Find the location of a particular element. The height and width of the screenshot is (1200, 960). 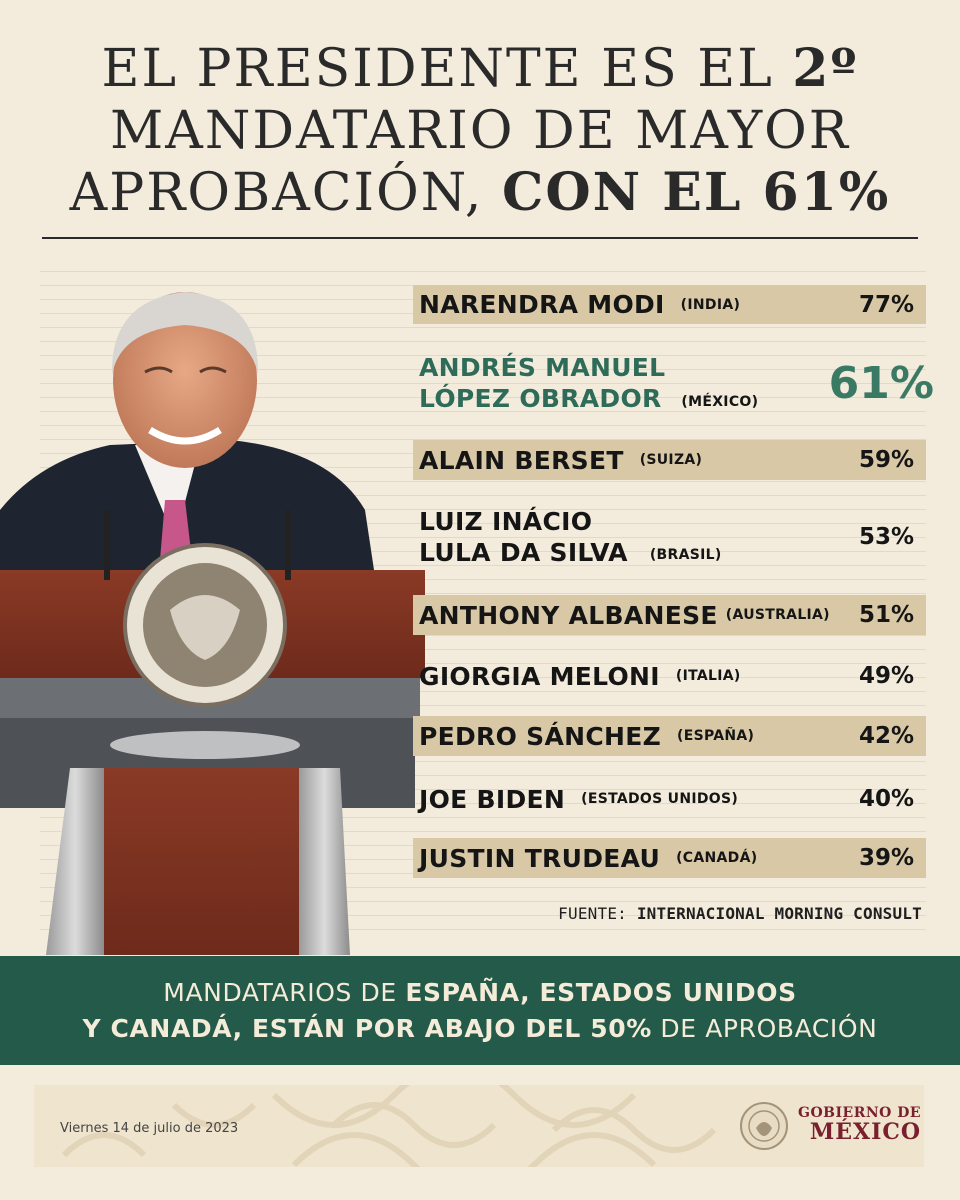

leader-country: (MÉXICO) is located at coordinates (720, 402).